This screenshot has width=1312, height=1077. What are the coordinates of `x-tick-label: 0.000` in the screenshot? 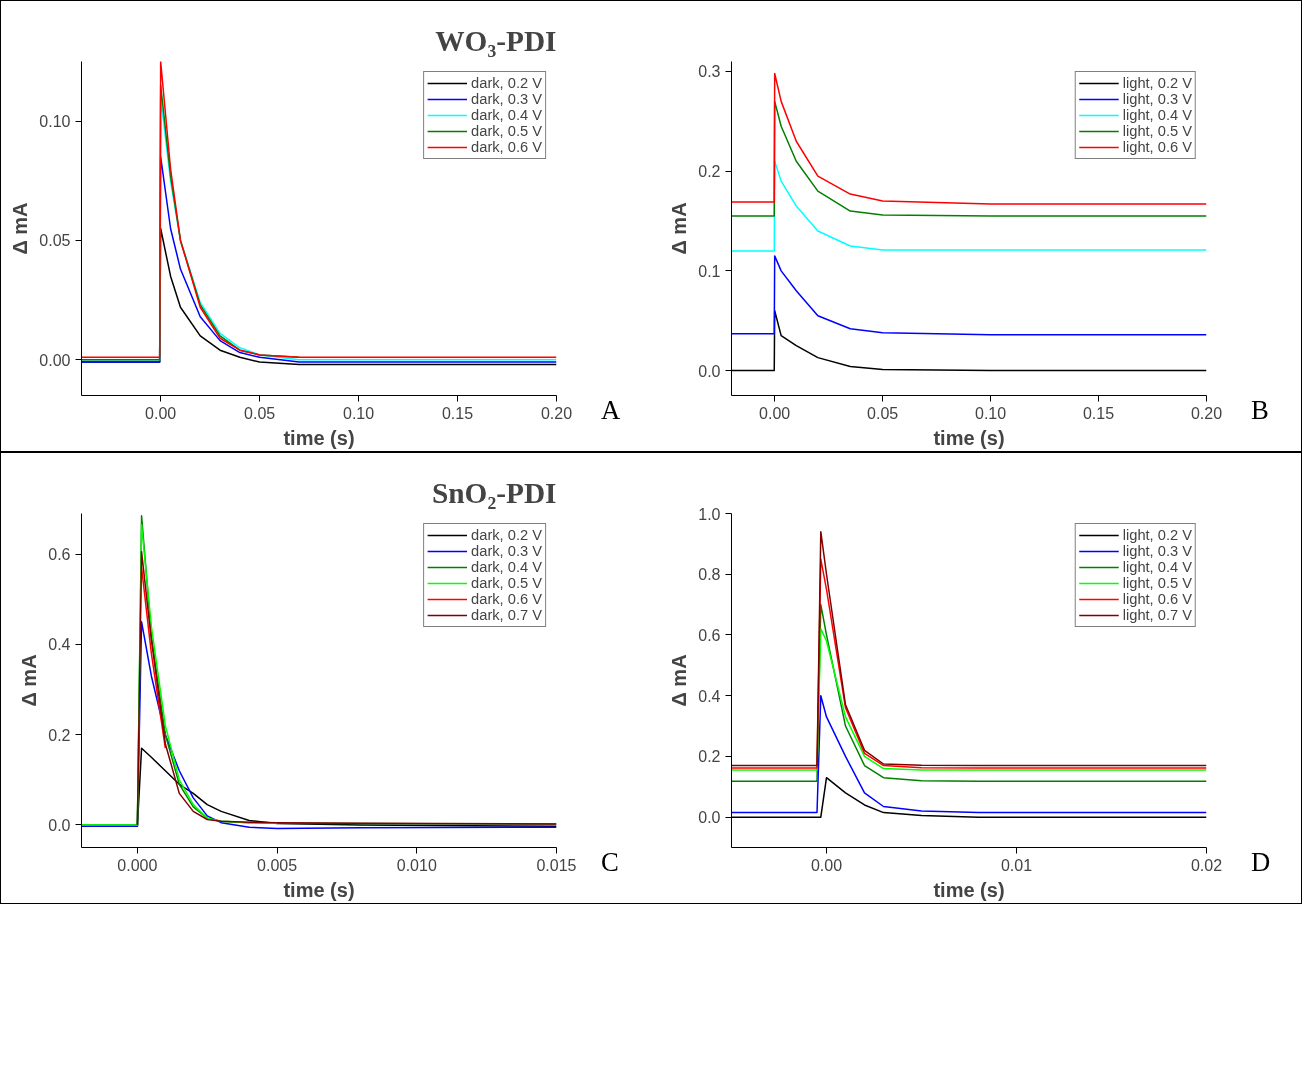 It's located at (137, 865).